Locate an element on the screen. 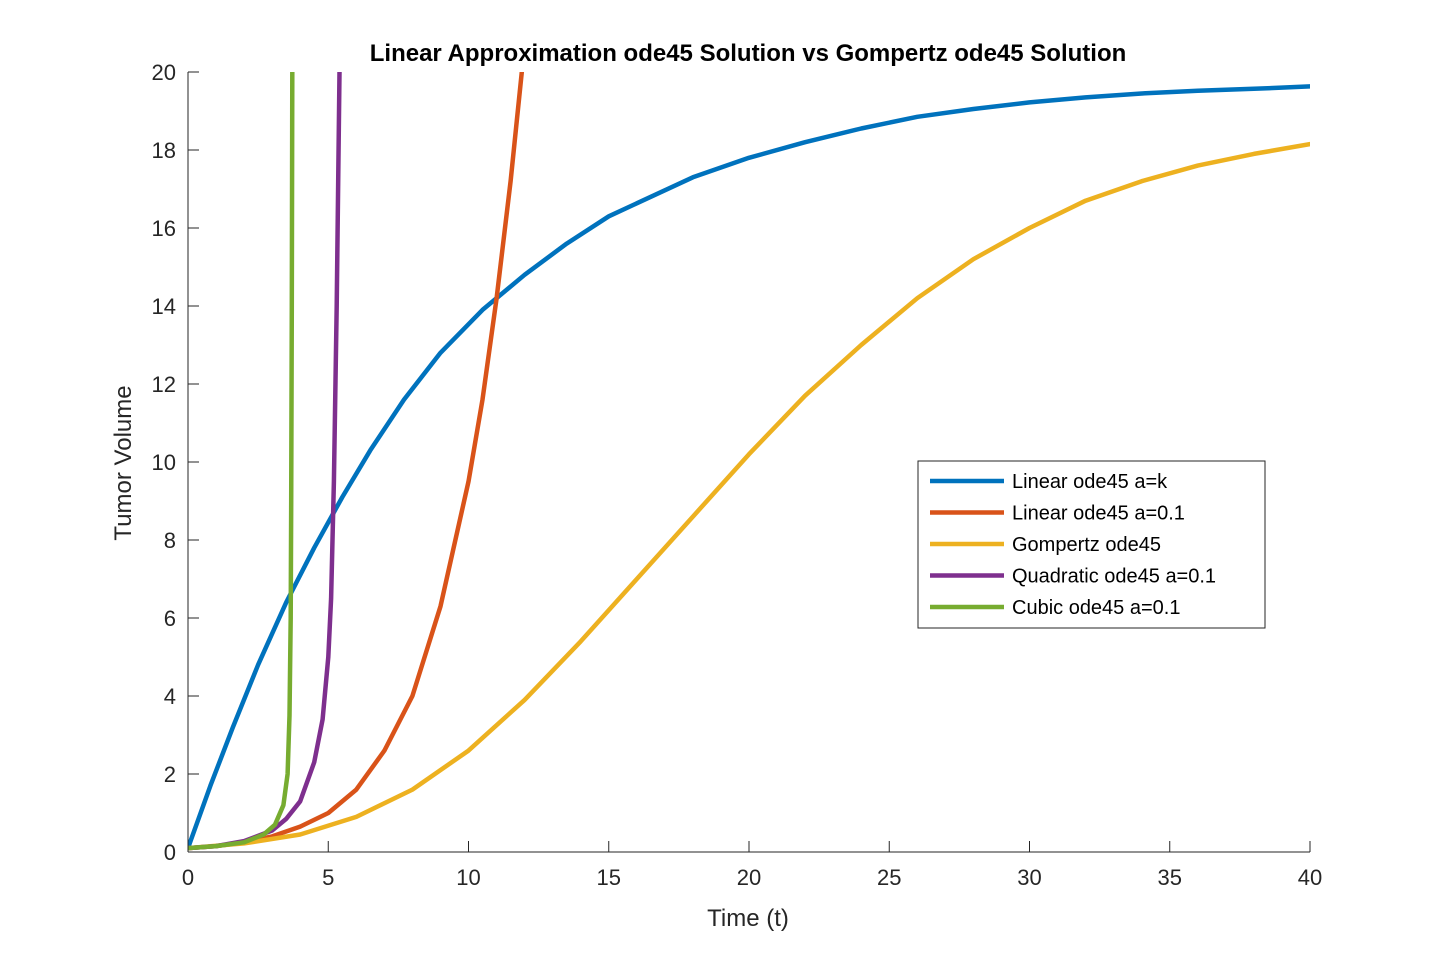 Image resolution: width=1448 pixels, height=957 pixels. x-tick-label: 0 is located at coordinates (188, 877).